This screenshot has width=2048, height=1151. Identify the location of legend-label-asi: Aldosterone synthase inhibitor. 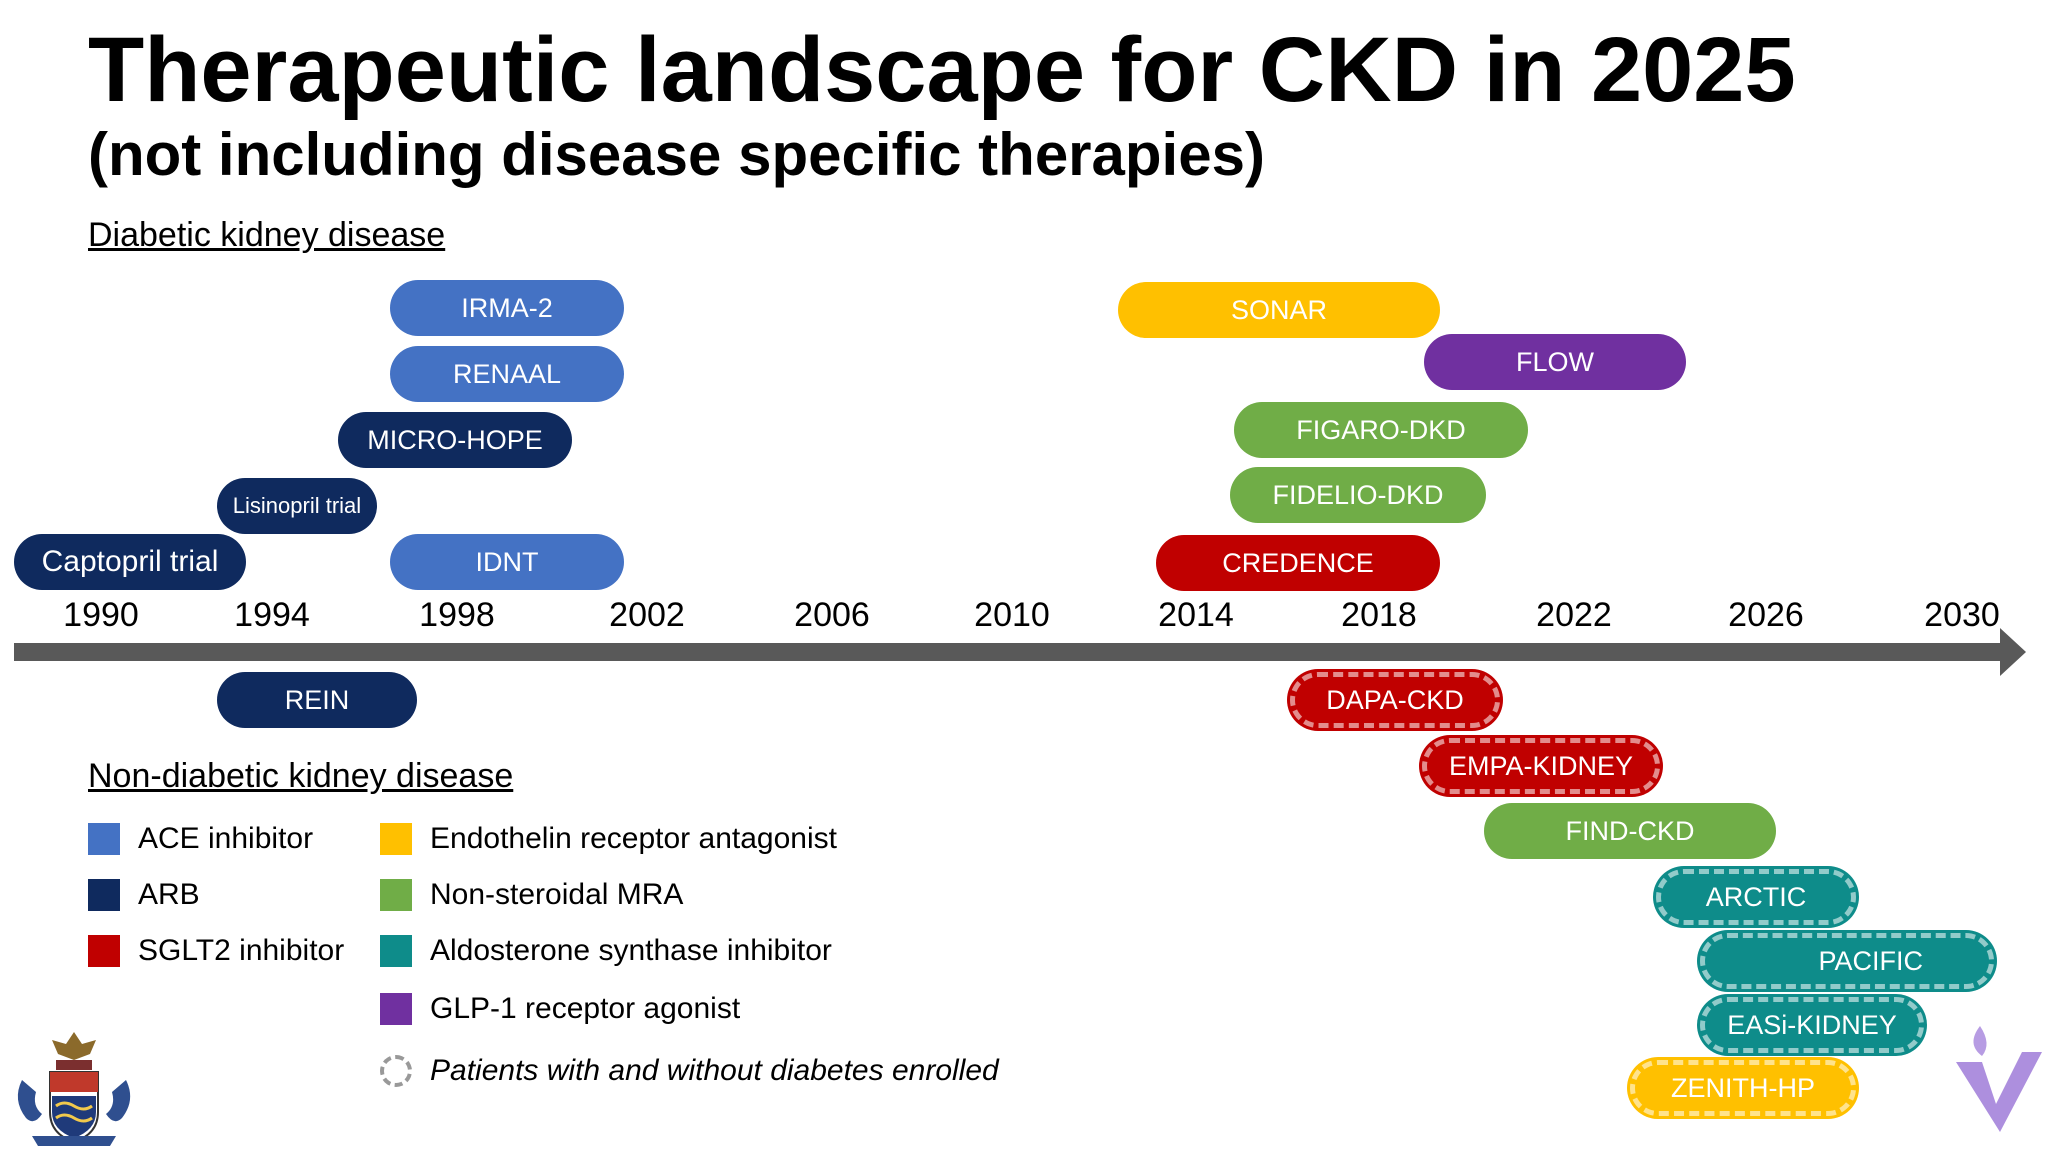
(631, 950).